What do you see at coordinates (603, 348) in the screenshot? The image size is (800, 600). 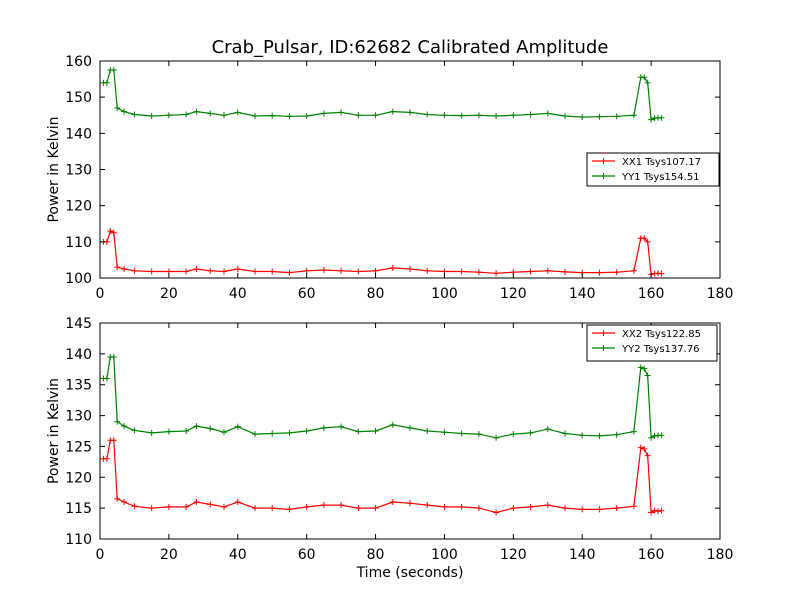 I see `legend-marker` at bounding box center [603, 348].